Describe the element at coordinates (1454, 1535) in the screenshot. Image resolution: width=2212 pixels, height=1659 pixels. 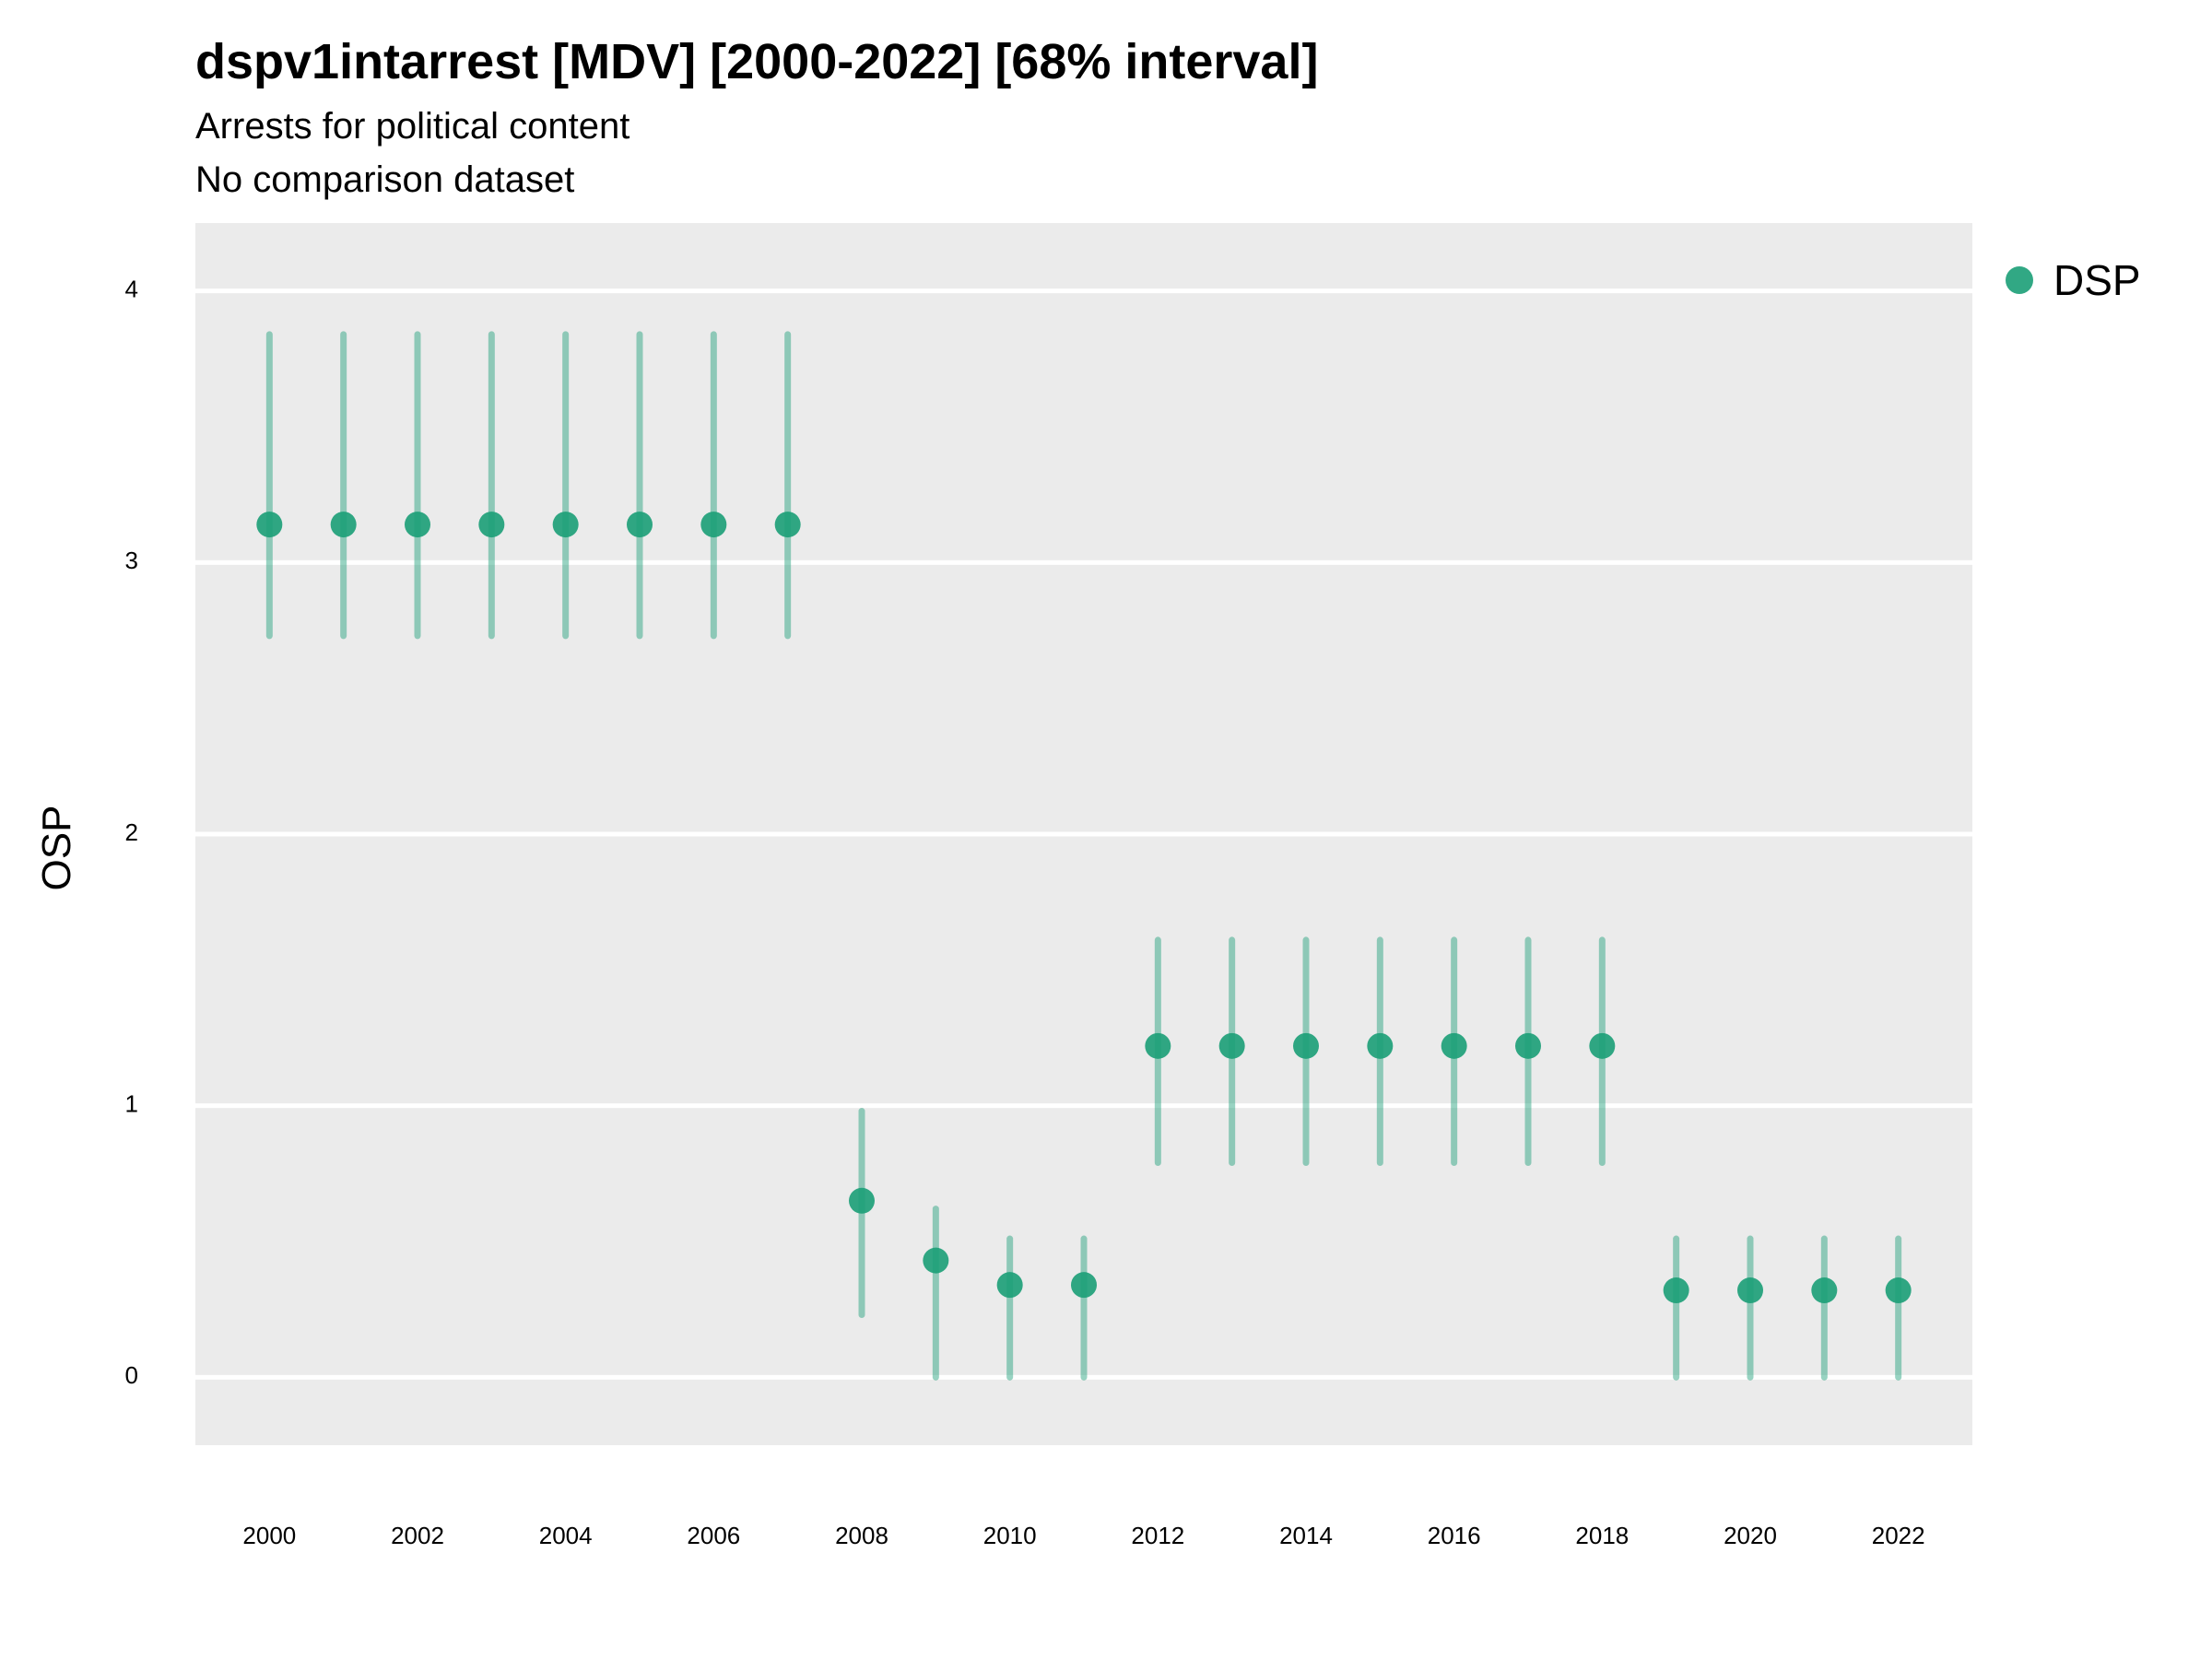
I see `x-tick-label: 2016` at that location.